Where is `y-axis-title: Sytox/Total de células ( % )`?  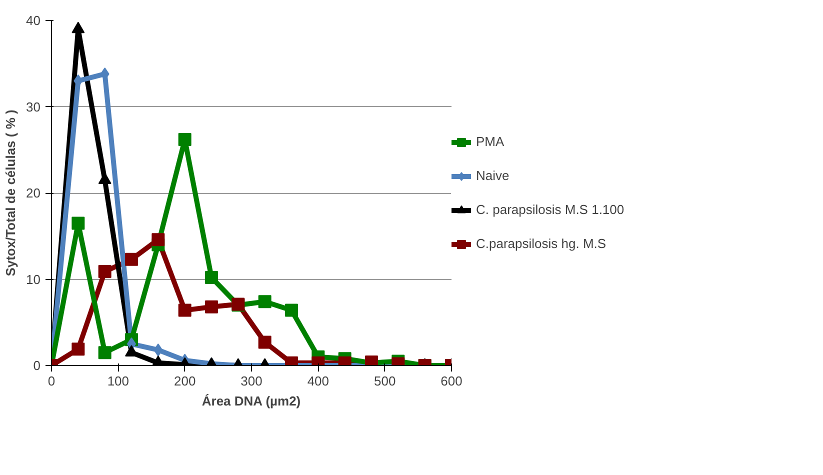 y-axis-title: Sytox/Total de células ( % ) is located at coordinates (10, 193).